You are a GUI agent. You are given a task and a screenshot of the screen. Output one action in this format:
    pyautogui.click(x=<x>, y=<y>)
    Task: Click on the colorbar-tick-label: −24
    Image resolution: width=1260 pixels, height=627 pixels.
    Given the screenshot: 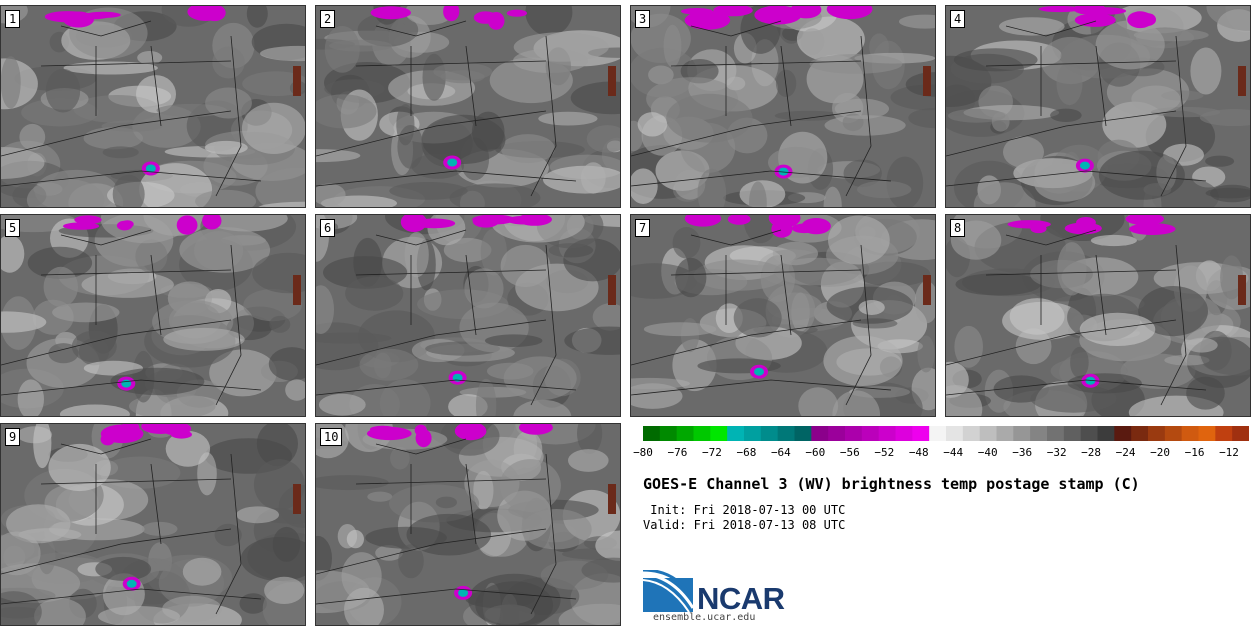 What is the action you would take?
    pyautogui.click(x=1125, y=452)
    